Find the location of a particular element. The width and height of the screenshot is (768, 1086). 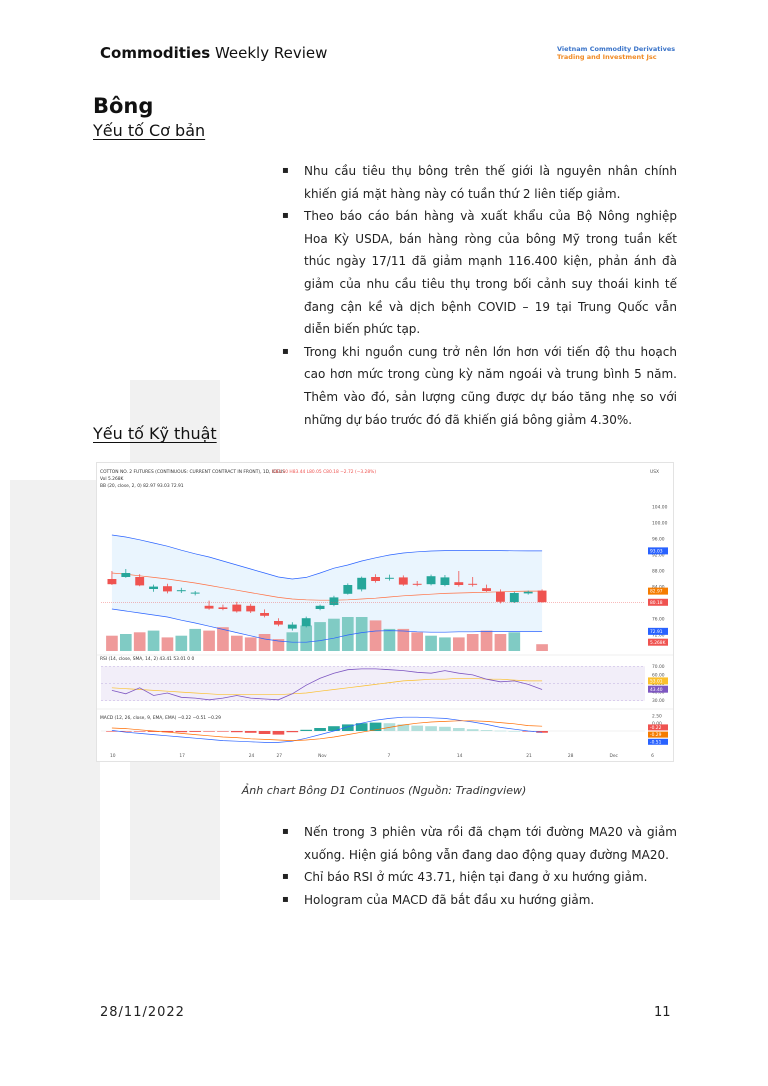

x-tick-label: 6 is located at coordinates (652, 756).